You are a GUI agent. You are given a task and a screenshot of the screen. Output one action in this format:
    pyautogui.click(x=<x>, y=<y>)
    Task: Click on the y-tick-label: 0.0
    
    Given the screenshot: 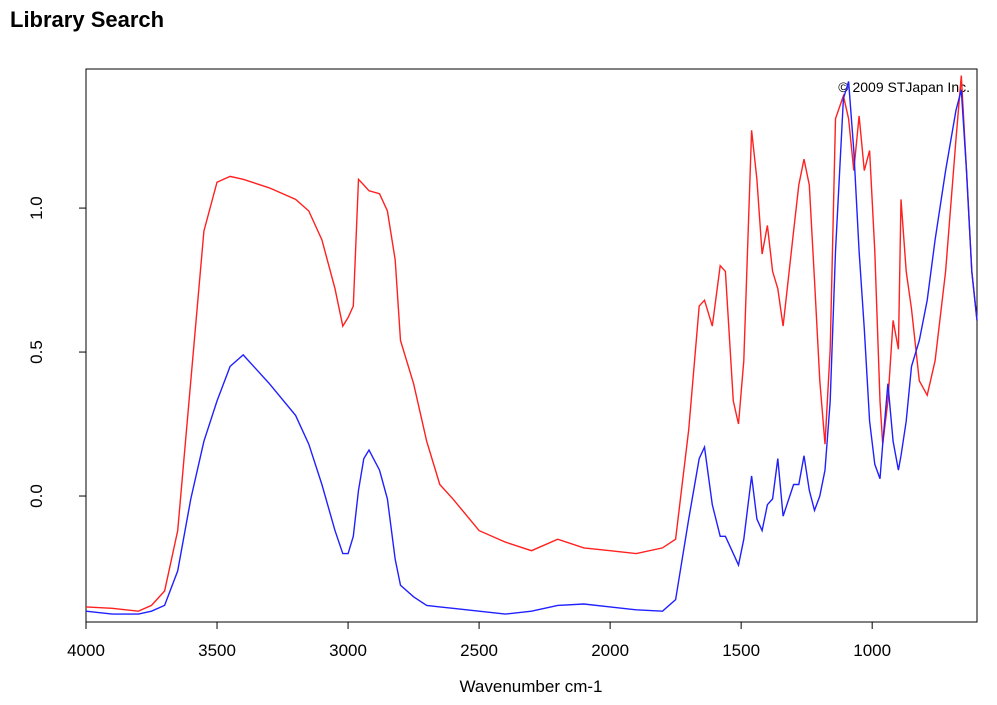 What is the action you would take?
    pyautogui.click(x=36, y=496)
    